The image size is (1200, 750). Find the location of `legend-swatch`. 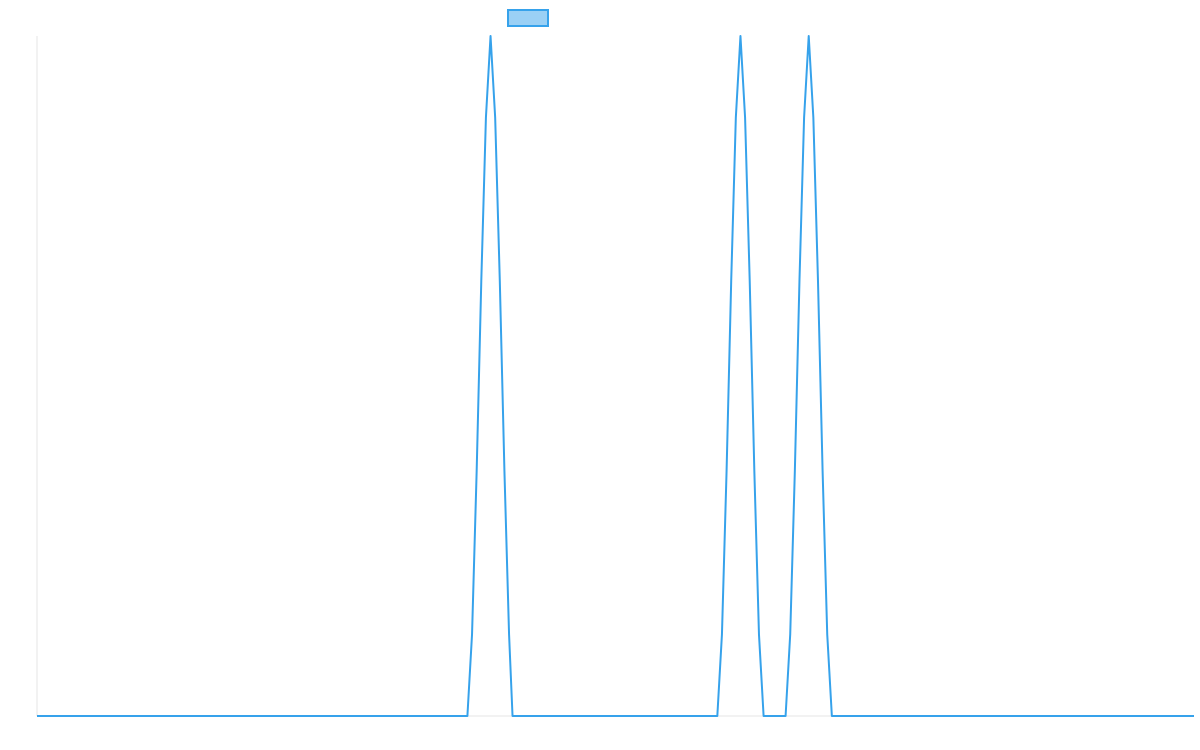

legend-swatch is located at coordinates (528, 18).